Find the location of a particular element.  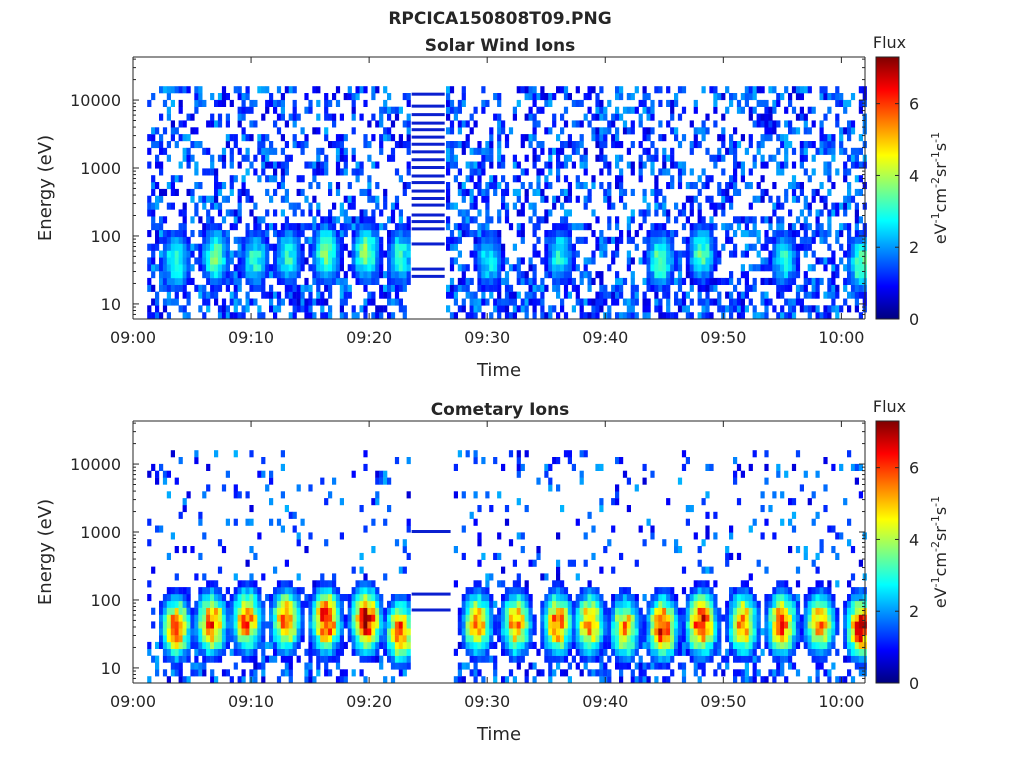

colorbar-title: Flux is located at coordinates (889, 42).